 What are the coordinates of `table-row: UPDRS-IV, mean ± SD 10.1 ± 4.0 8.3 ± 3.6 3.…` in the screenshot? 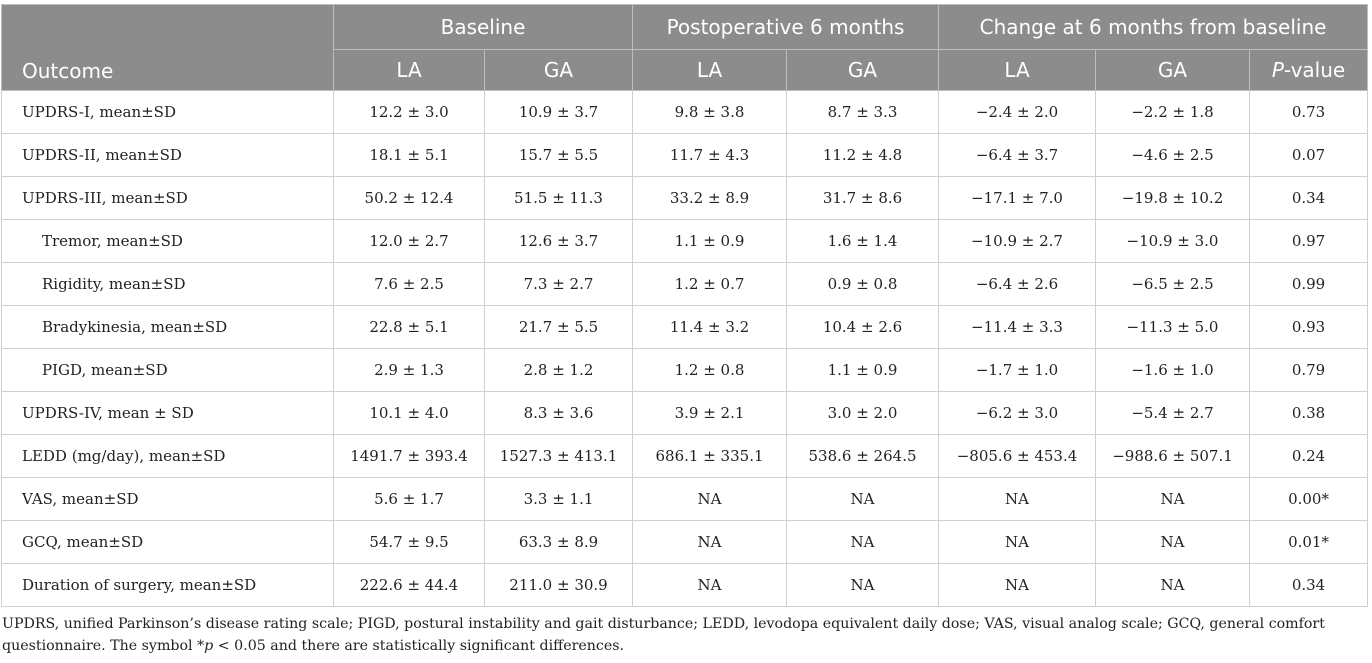 It's located at (685, 413).